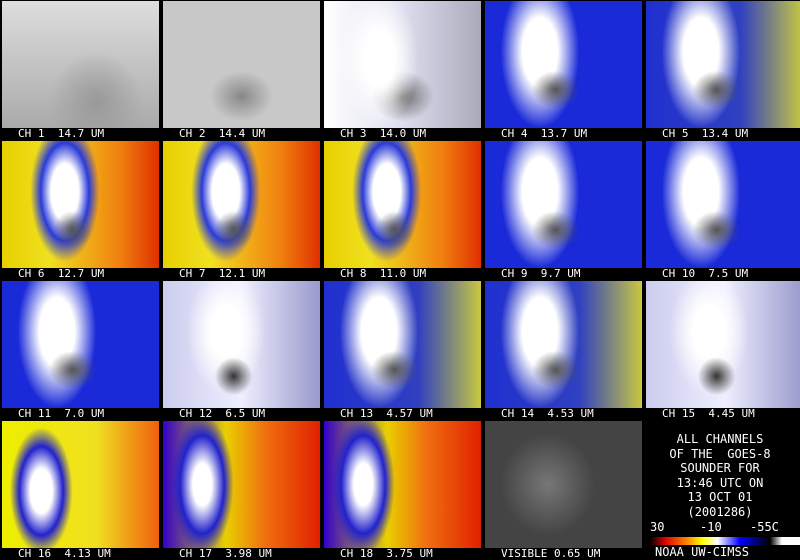 Image resolution: width=800 pixels, height=560 pixels. What do you see at coordinates (386, 553) in the screenshot?
I see `channel-label: CH 18 3.75 UM` at bounding box center [386, 553].